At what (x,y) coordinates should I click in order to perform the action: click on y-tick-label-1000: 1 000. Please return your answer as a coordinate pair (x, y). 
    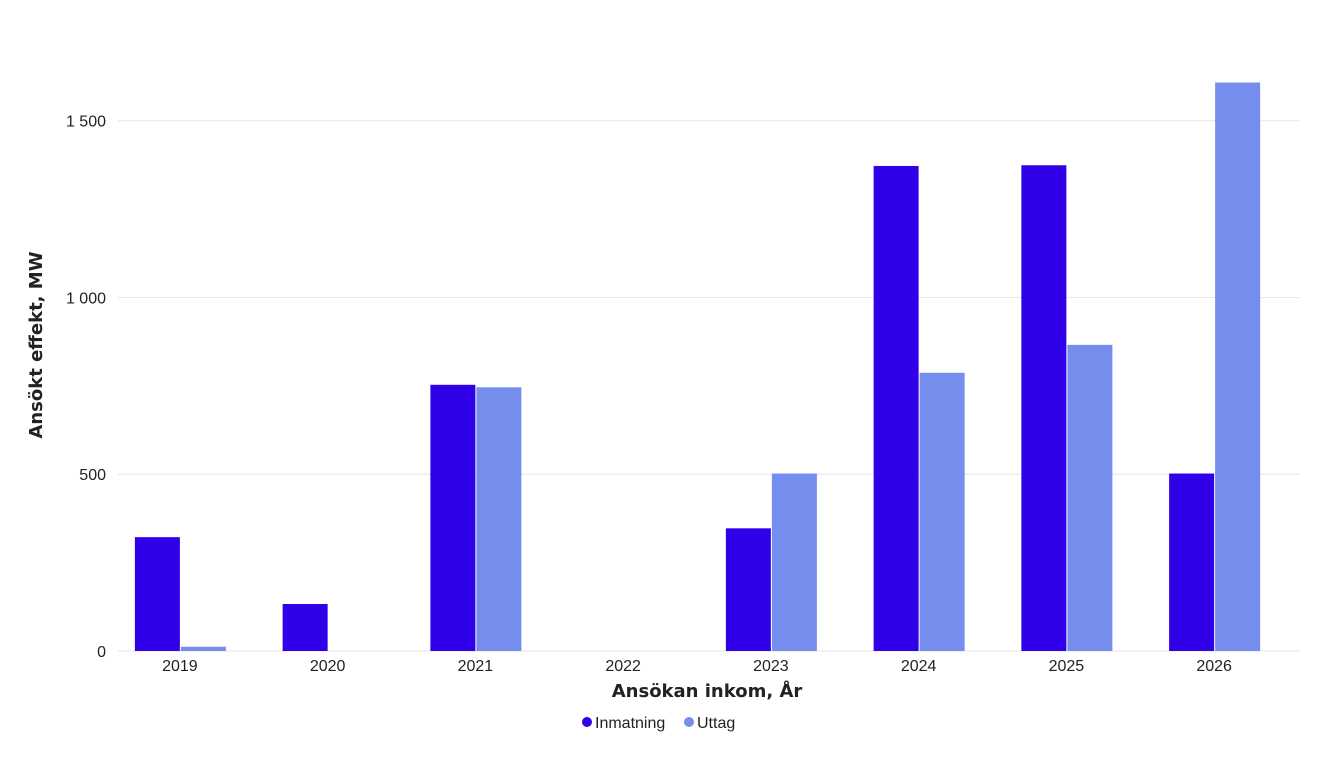
    Looking at the image, I should click on (86, 298).